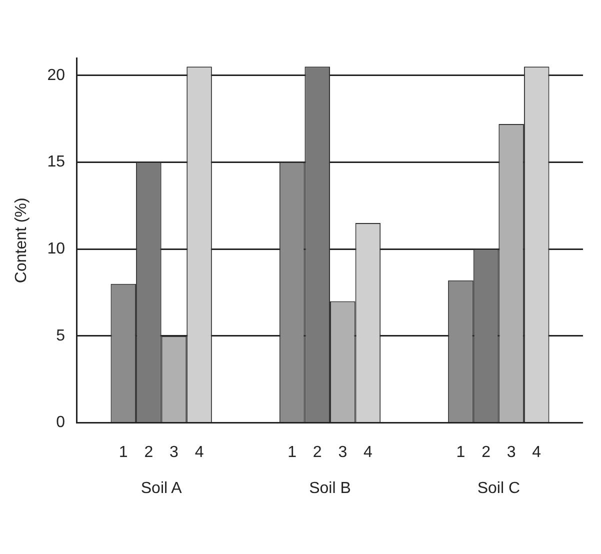 Image resolution: width=601 pixels, height=554 pixels. Describe the element at coordinates (21, 241) in the screenshot. I see `y-axis-title: Content (%)` at that location.